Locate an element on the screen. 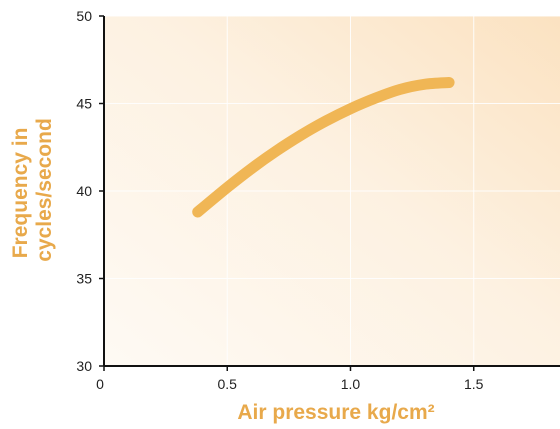  y-tick-label: 45 is located at coordinates (84, 104).